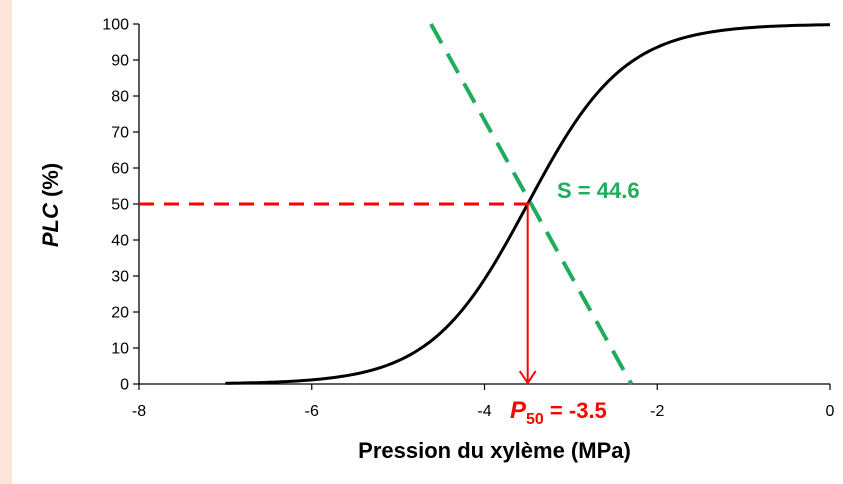  Describe the element at coordinates (115, 25) in the screenshot. I see `y-tick-label: 100` at that location.